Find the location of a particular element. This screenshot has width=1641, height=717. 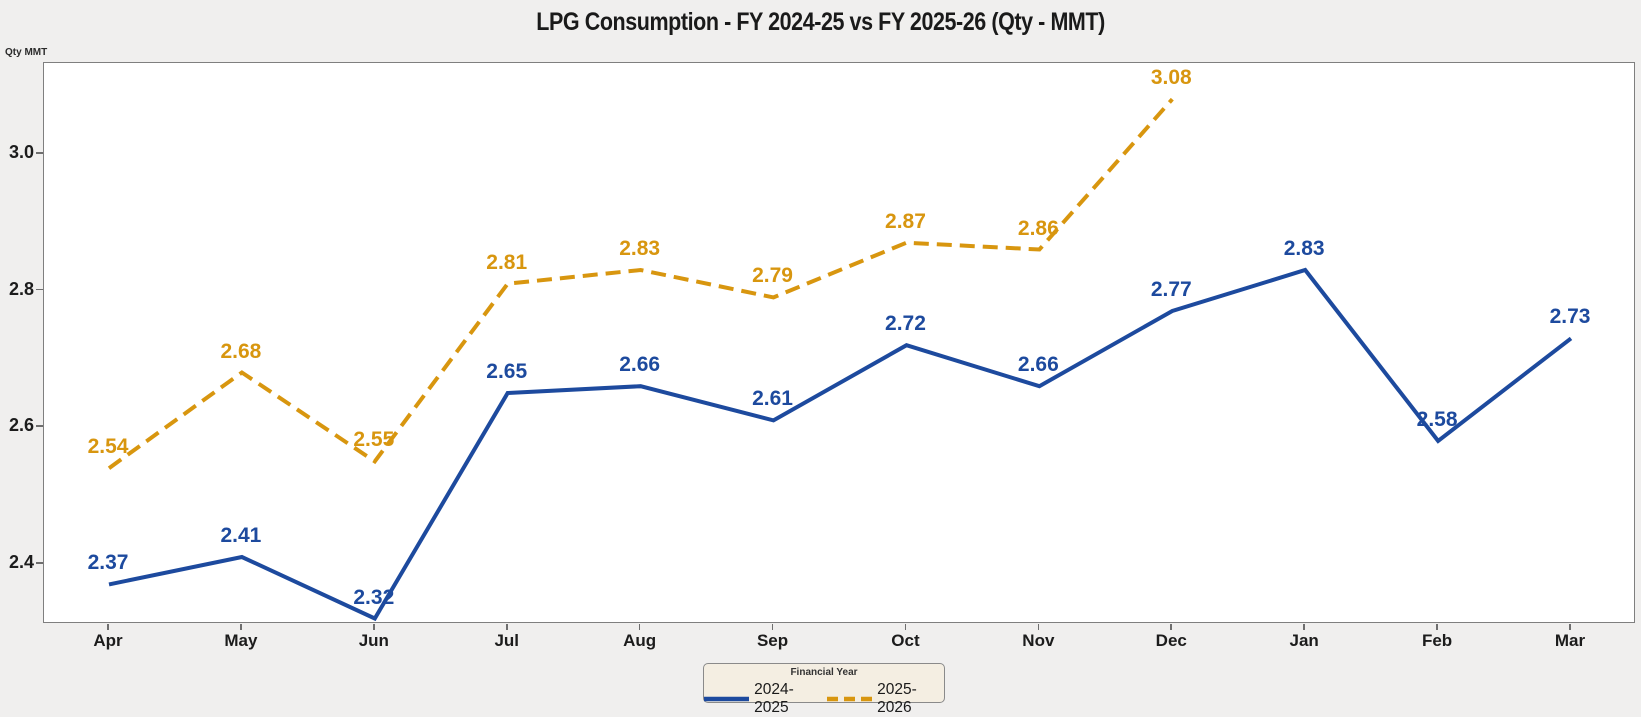

legend-entry-2025-2026: 2025-2026 is located at coordinates (885, 699).